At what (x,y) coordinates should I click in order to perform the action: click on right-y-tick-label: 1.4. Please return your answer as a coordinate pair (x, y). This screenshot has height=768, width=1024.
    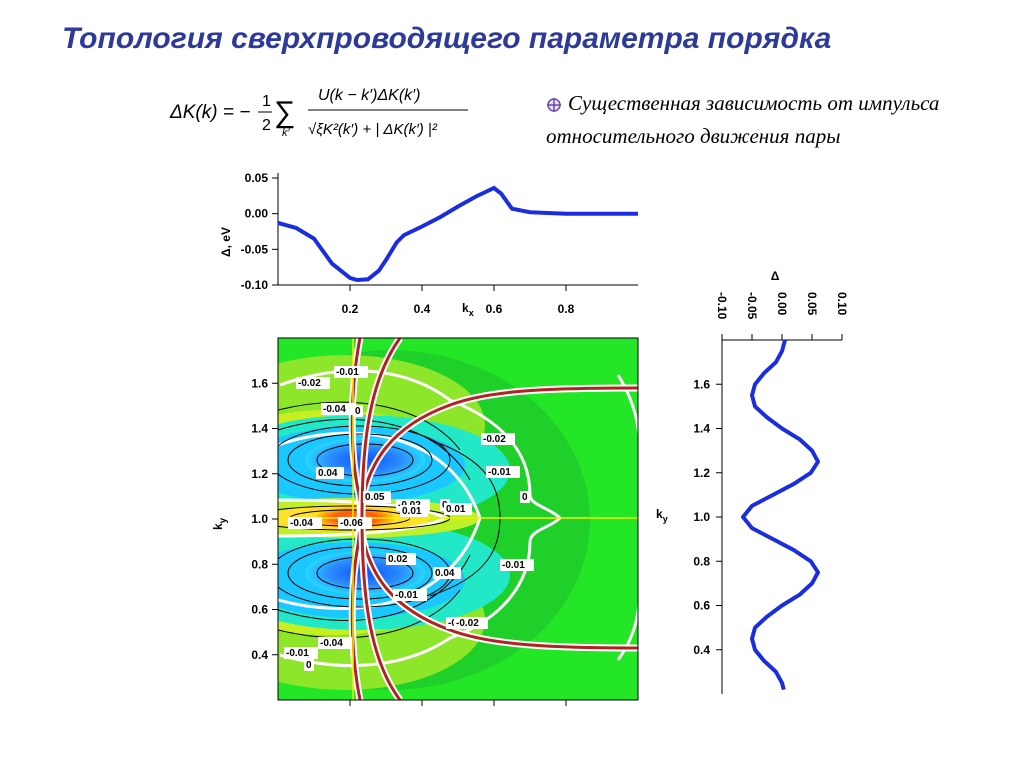
    Looking at the image, I should click on (701, 429).